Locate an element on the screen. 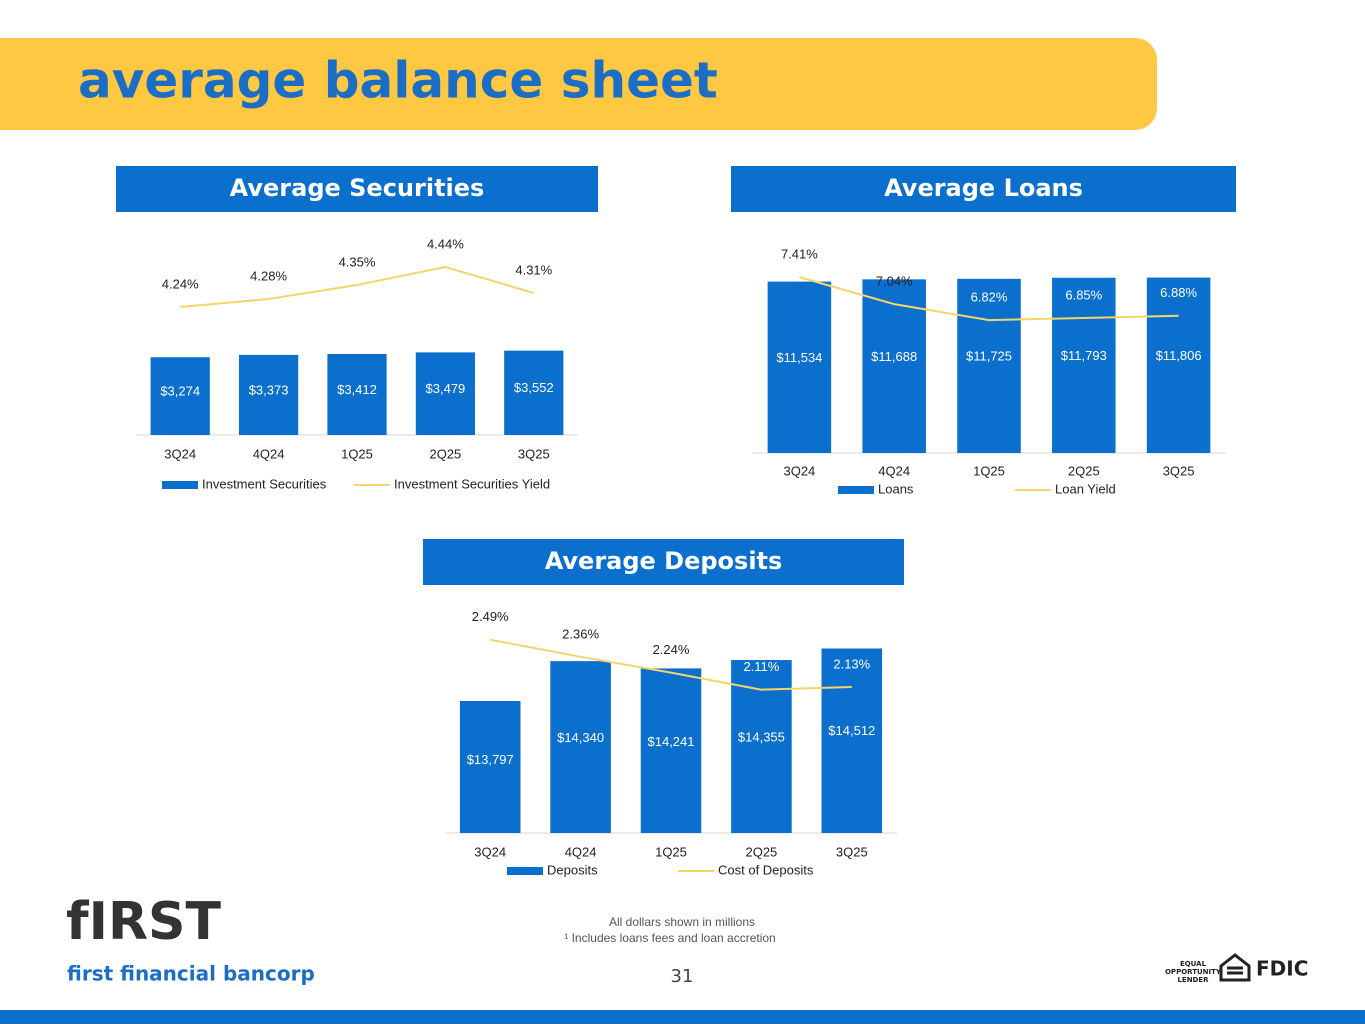 The width and height of the screenshot is (1365, 1024). line-value-label: 4.31% is located at coordinates (533, 269).